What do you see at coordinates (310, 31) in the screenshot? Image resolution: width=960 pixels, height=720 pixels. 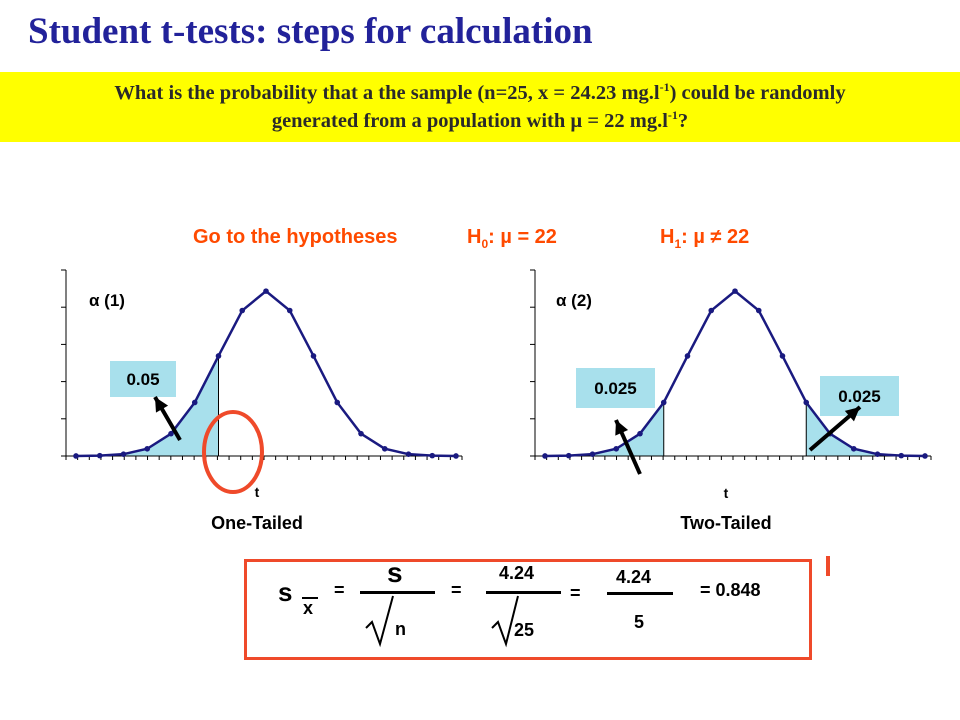 I see `page-title: Student t-tests: steps for calculation` at bounding box center [310, 31].